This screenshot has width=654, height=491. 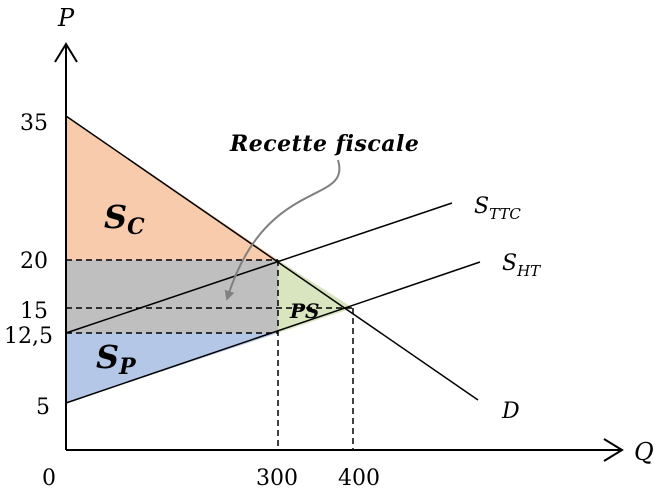 I want to click on y-tick-5: 5, so click(x=43, y=407).